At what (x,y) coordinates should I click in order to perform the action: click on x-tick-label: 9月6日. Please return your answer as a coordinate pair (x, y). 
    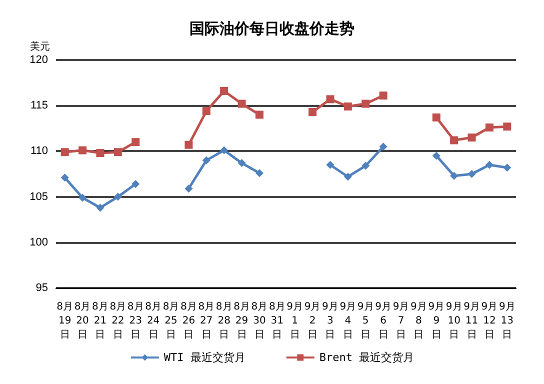
    Looking at the image, I should click on (383, 321).